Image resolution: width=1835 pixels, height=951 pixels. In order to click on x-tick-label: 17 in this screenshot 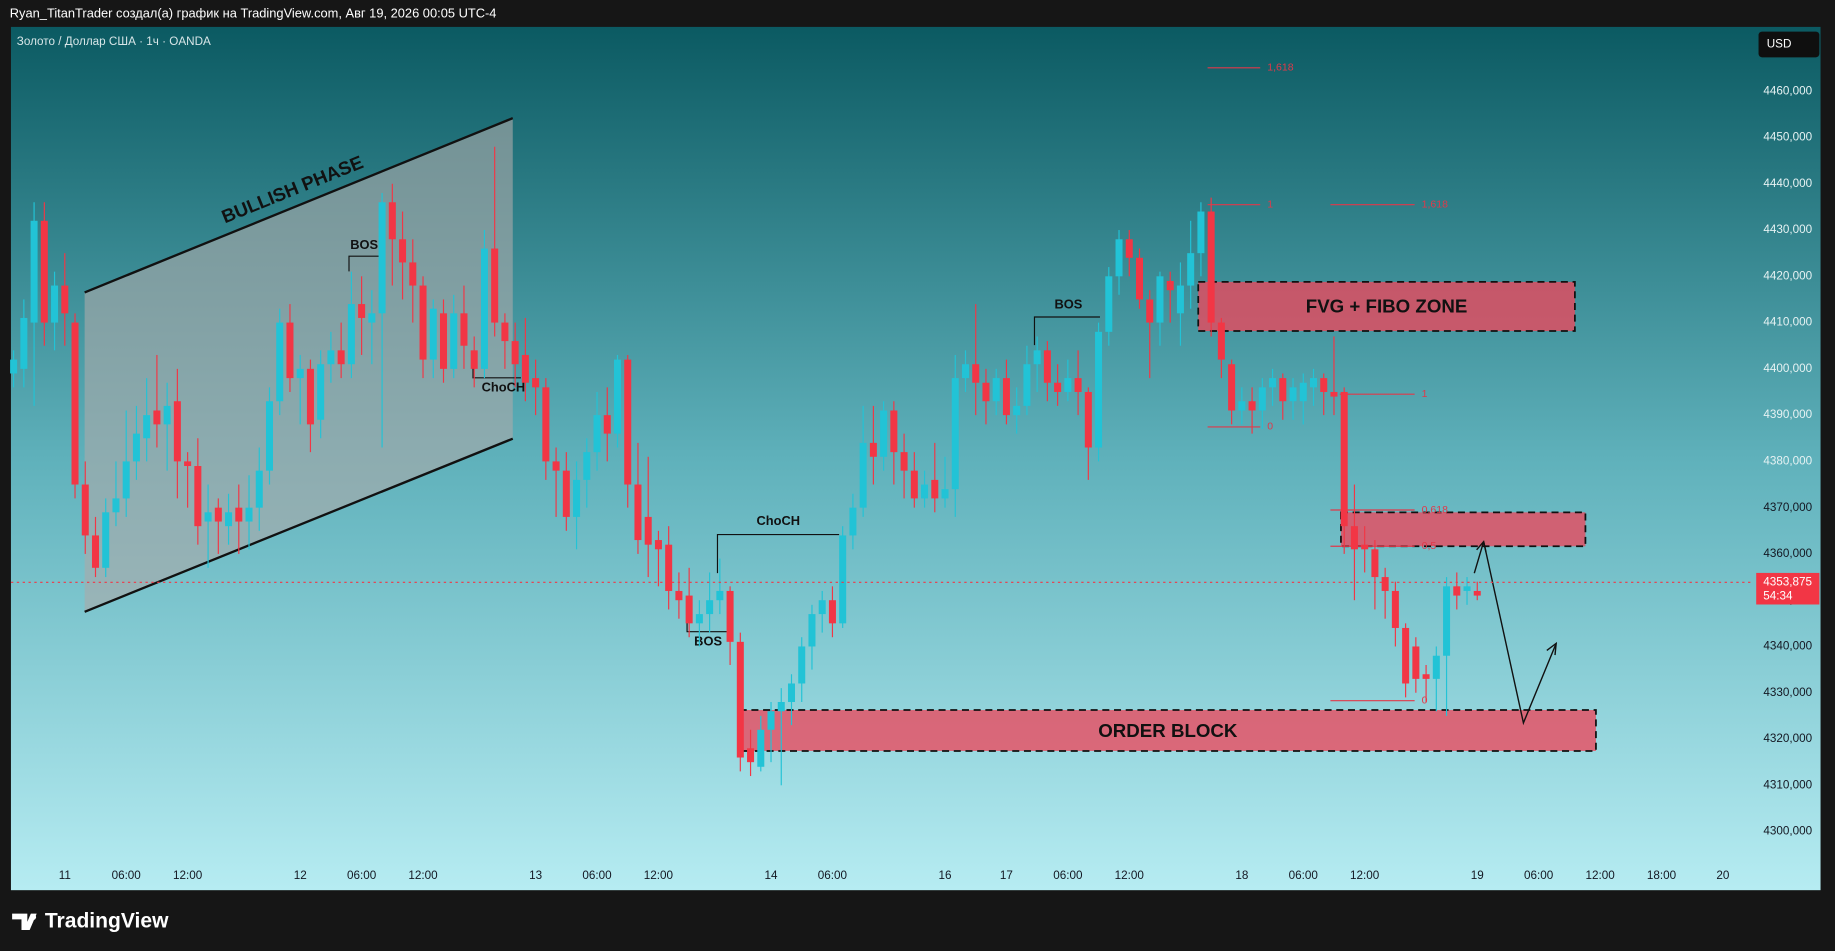, I will do `click(1006, 875)`.